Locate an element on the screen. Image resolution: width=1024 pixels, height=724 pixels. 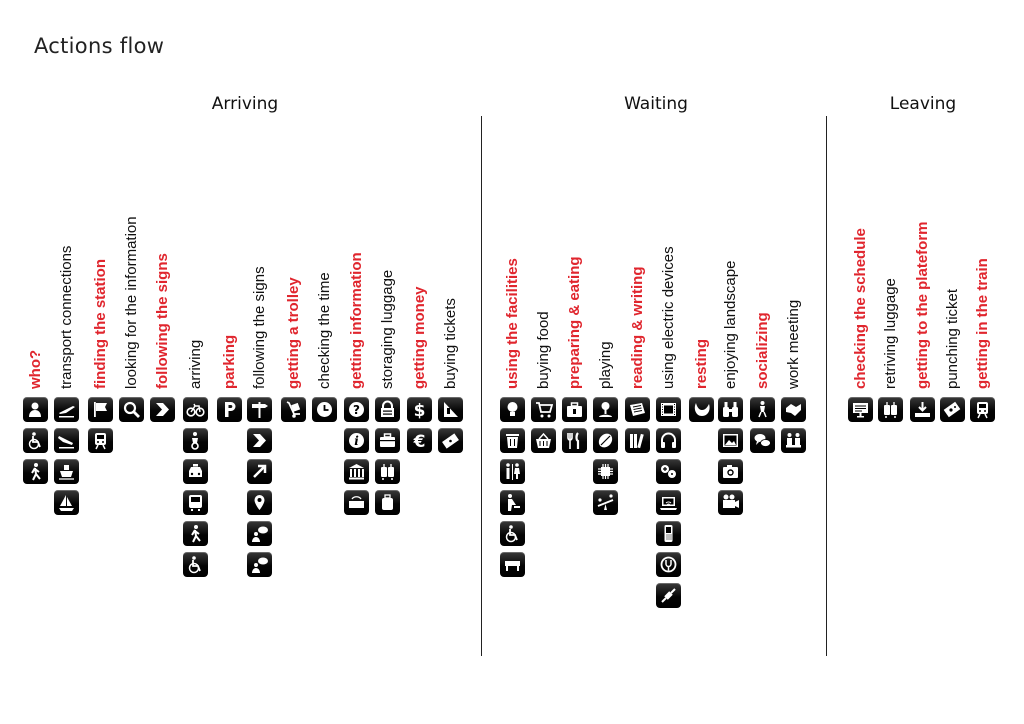
baby-change-icon is located at coordinates (512, 502).